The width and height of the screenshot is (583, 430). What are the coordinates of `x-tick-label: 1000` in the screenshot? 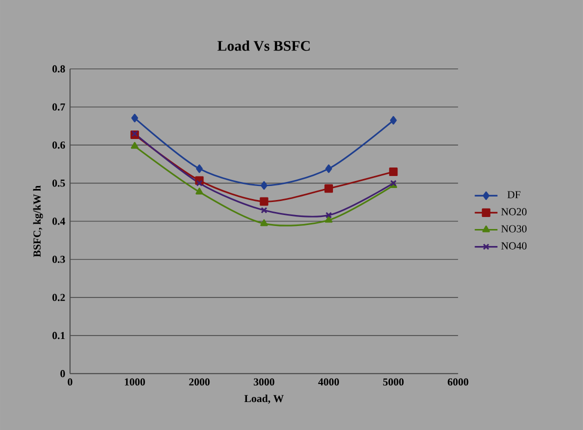 It's located at (134, 382).